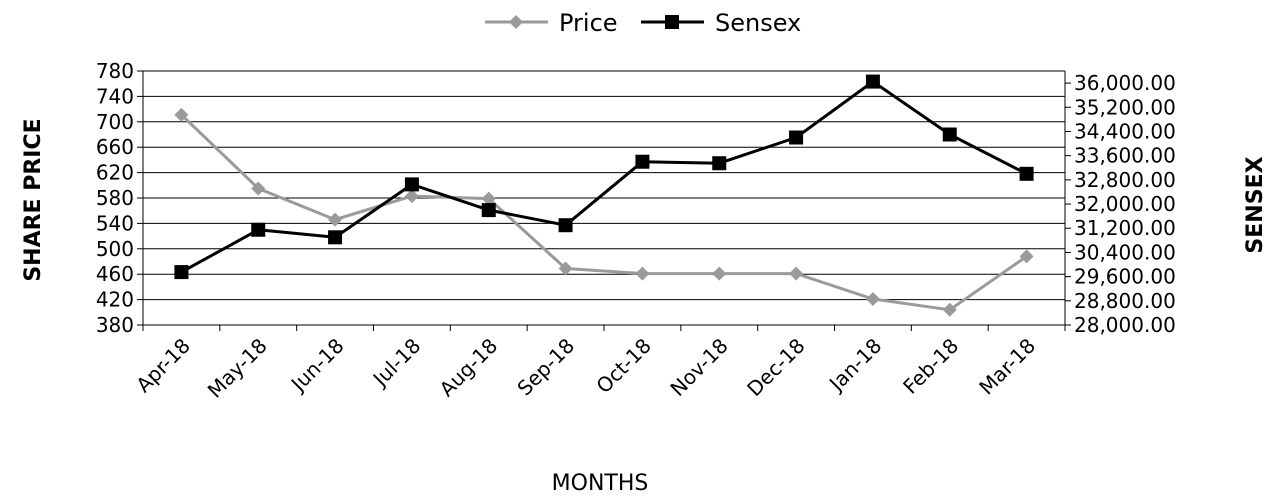 The height and width of the screenshot is (499, 1274). I want to click on left-y-tick-label: 420, so click(115, 300).